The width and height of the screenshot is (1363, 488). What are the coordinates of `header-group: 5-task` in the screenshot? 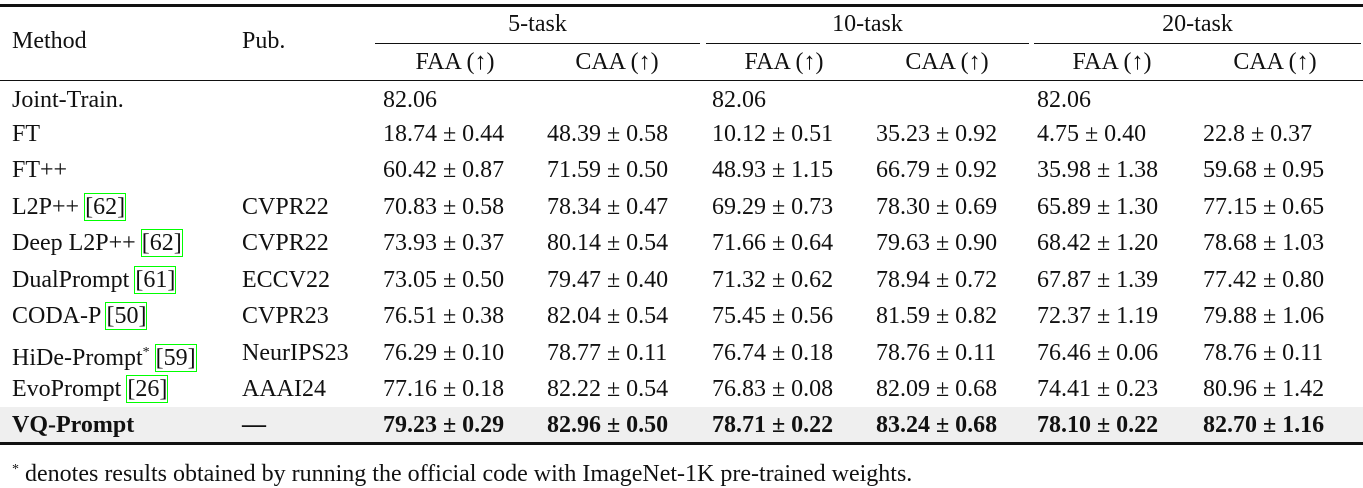 It's located at (537, 24).